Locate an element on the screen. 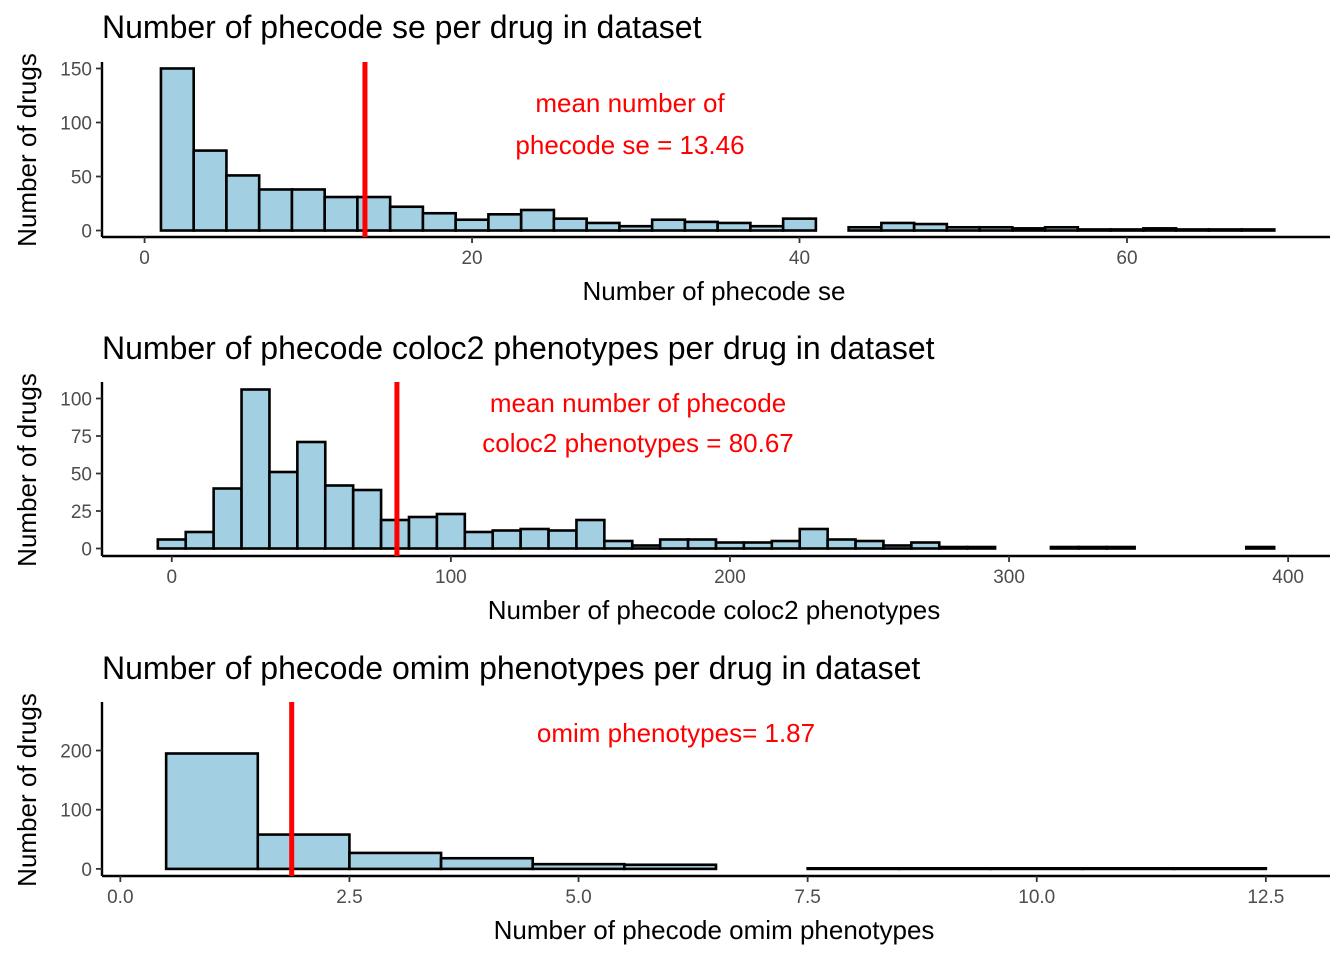 This screenshot has height=960, width=1344. mean-annotation-text: mean number of phecode is located at coordinates (638, 403).